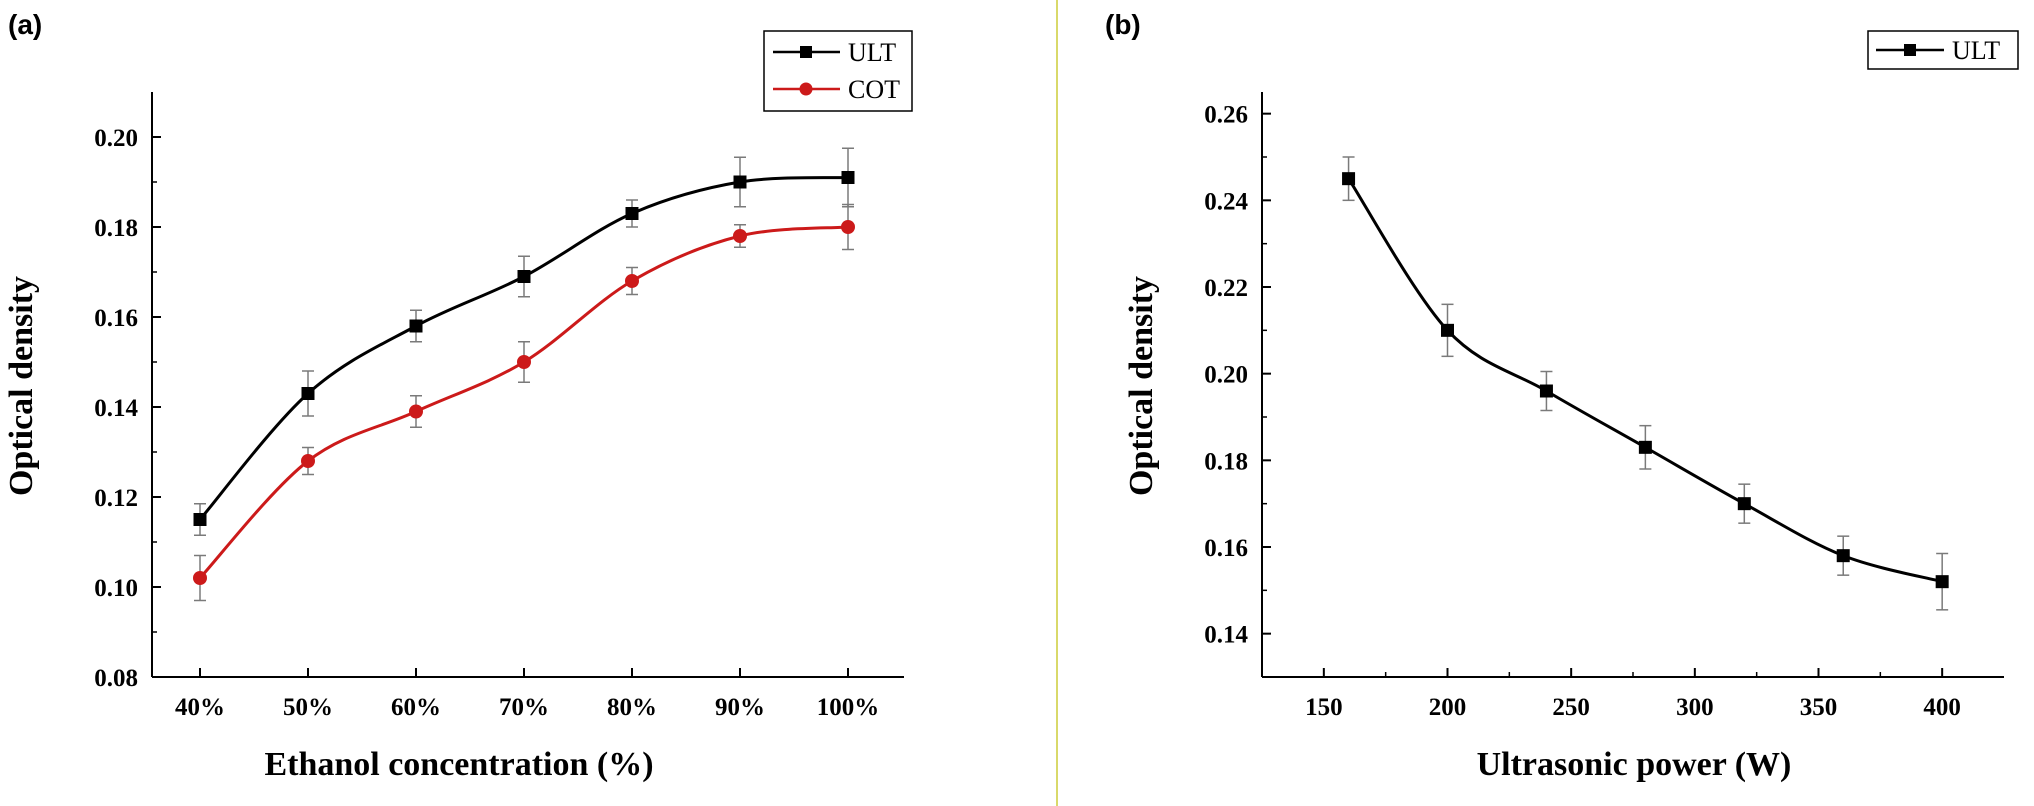  What do you see at coordinates (416, 707) in the screenshot?
I see `x-tick-label: 60%` at bounding box center [416, 707].